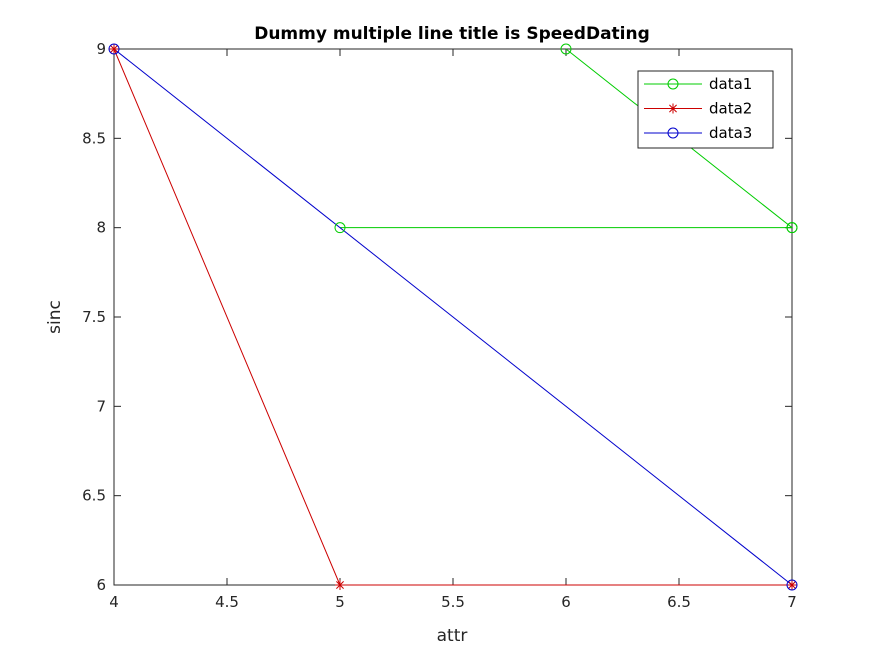 This screenshot has height=656, width=875. I want to click on x-tick-label: 5.5, so click(453, 602).